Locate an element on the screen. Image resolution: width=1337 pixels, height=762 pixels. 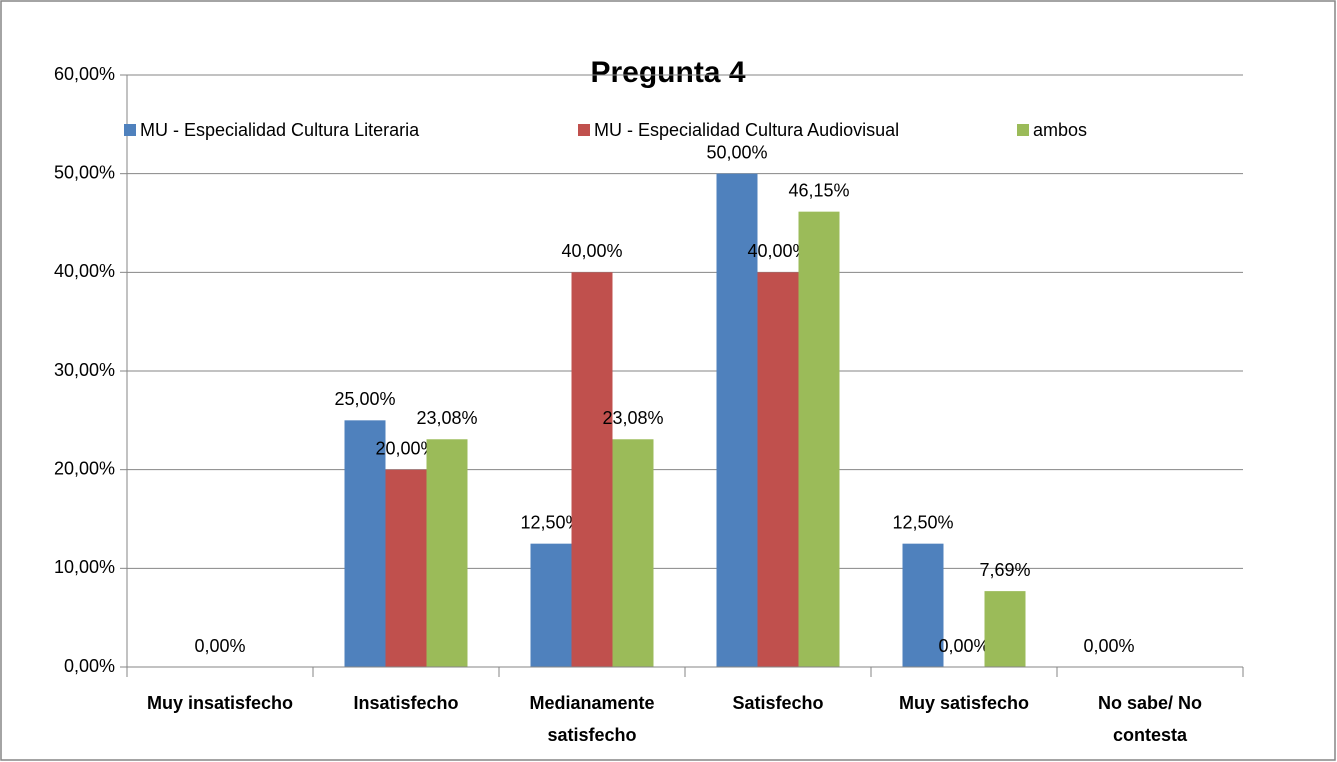
y-tick-label: 10,00% is located at coordinates (84, 567).